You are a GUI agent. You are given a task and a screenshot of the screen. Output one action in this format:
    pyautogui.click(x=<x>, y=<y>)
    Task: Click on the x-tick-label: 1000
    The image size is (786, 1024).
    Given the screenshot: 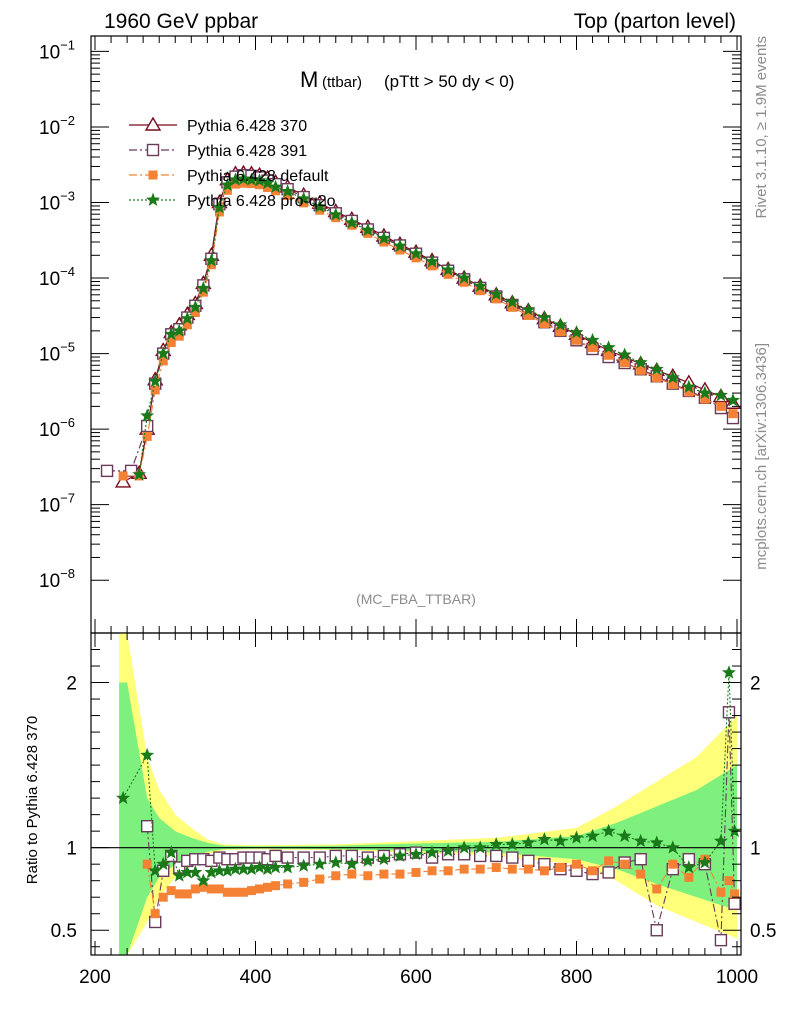 What is the action you would take?
    pyautogui.click(x=737, y=977)
    